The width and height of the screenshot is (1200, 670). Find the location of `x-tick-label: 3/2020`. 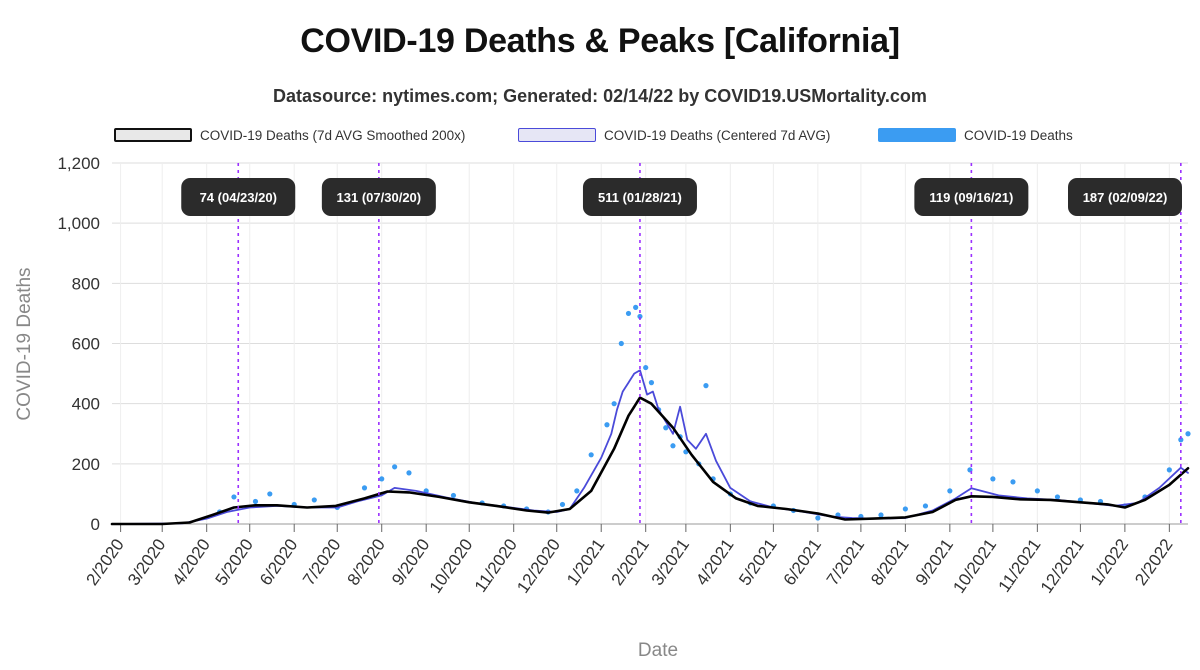

x-tick-label: 3/2020 is located at coordinates (146, 561).